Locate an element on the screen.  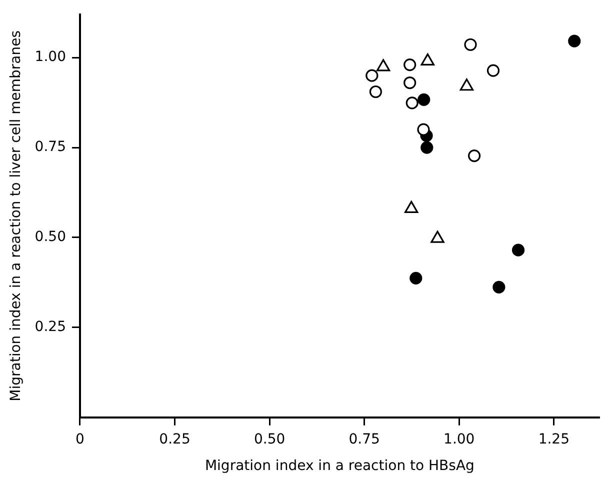
x-tick-label: 1.25 is located at coordinates (554, 439).